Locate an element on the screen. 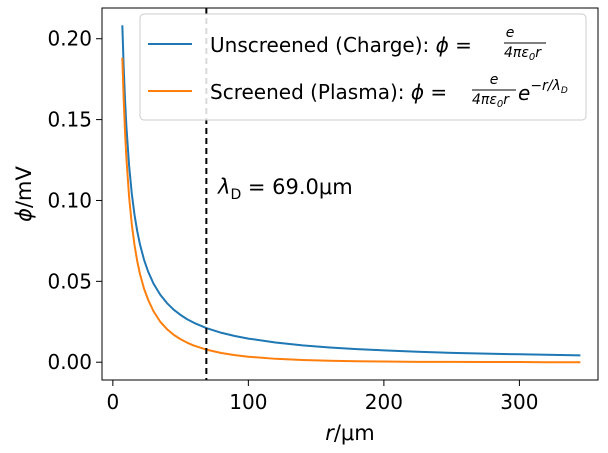 This screenshot has width=608, height=453. legend-entry-unscreened: Unscreened (Charge): ϕ = e 4πε0r is located at coordinates (378, 44).